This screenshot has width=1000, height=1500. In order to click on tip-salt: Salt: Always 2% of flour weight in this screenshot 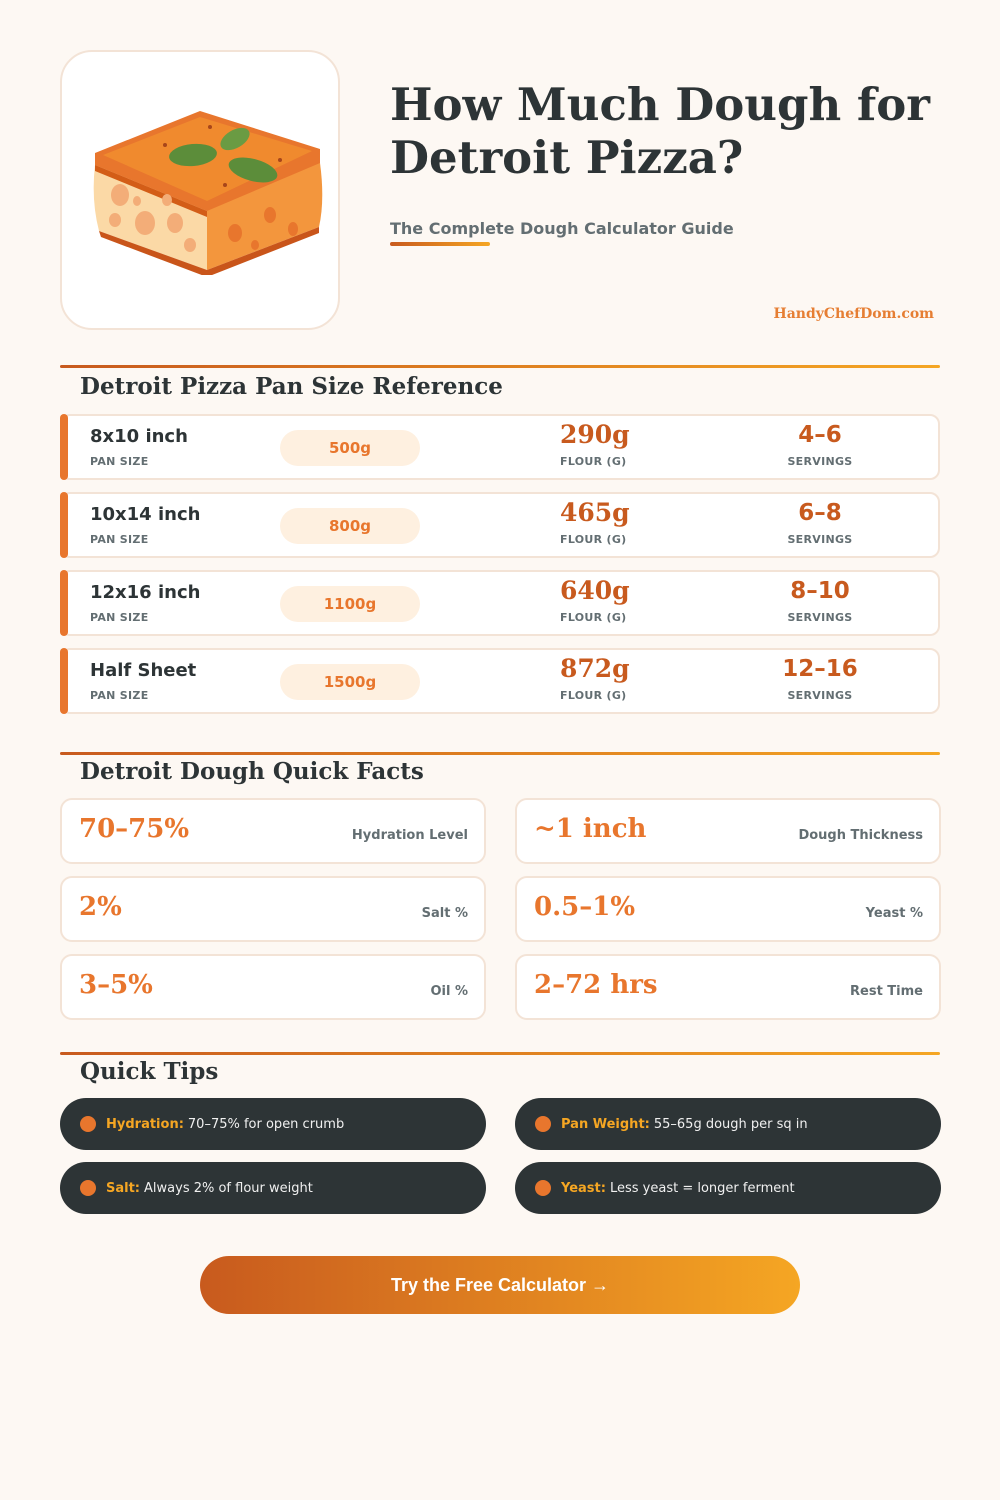, I will do `click(273, 1188)`.